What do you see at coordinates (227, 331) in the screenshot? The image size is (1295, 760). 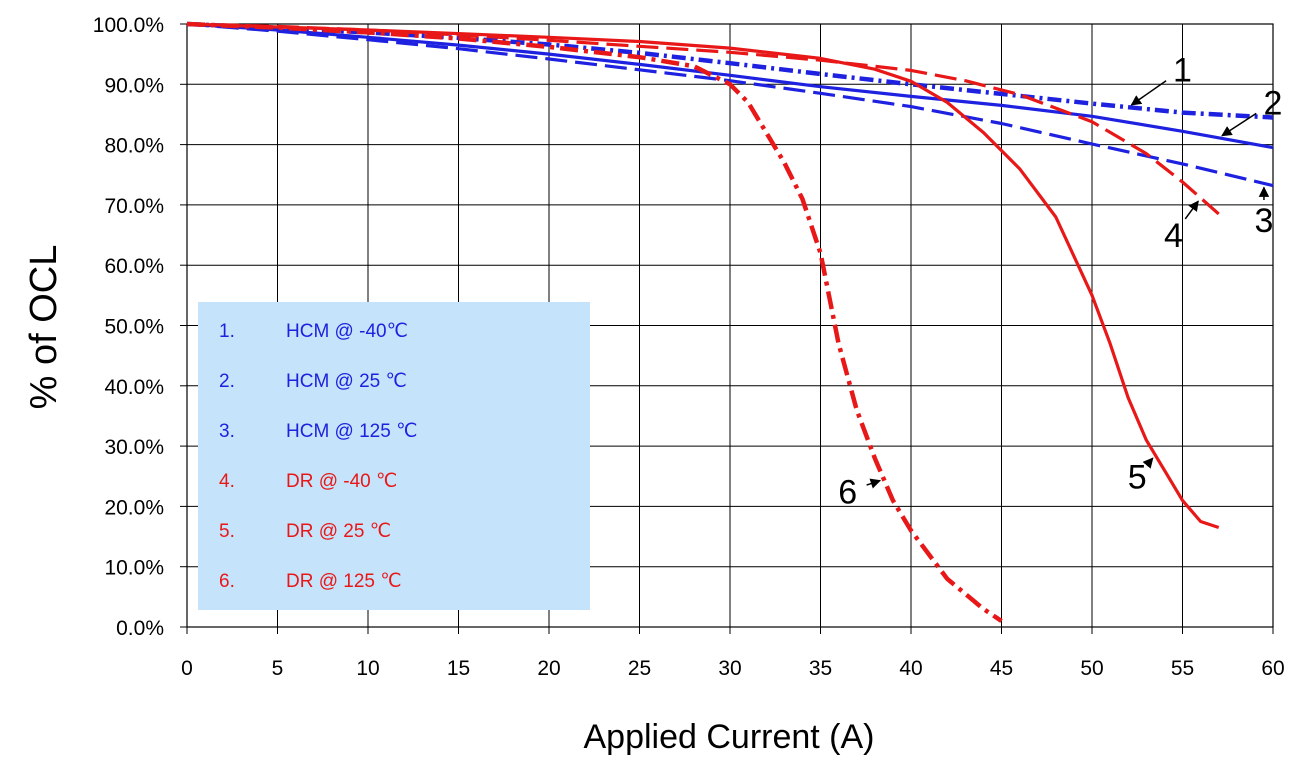 I see `legend-number: 1.` at bounding box center [227, 331].